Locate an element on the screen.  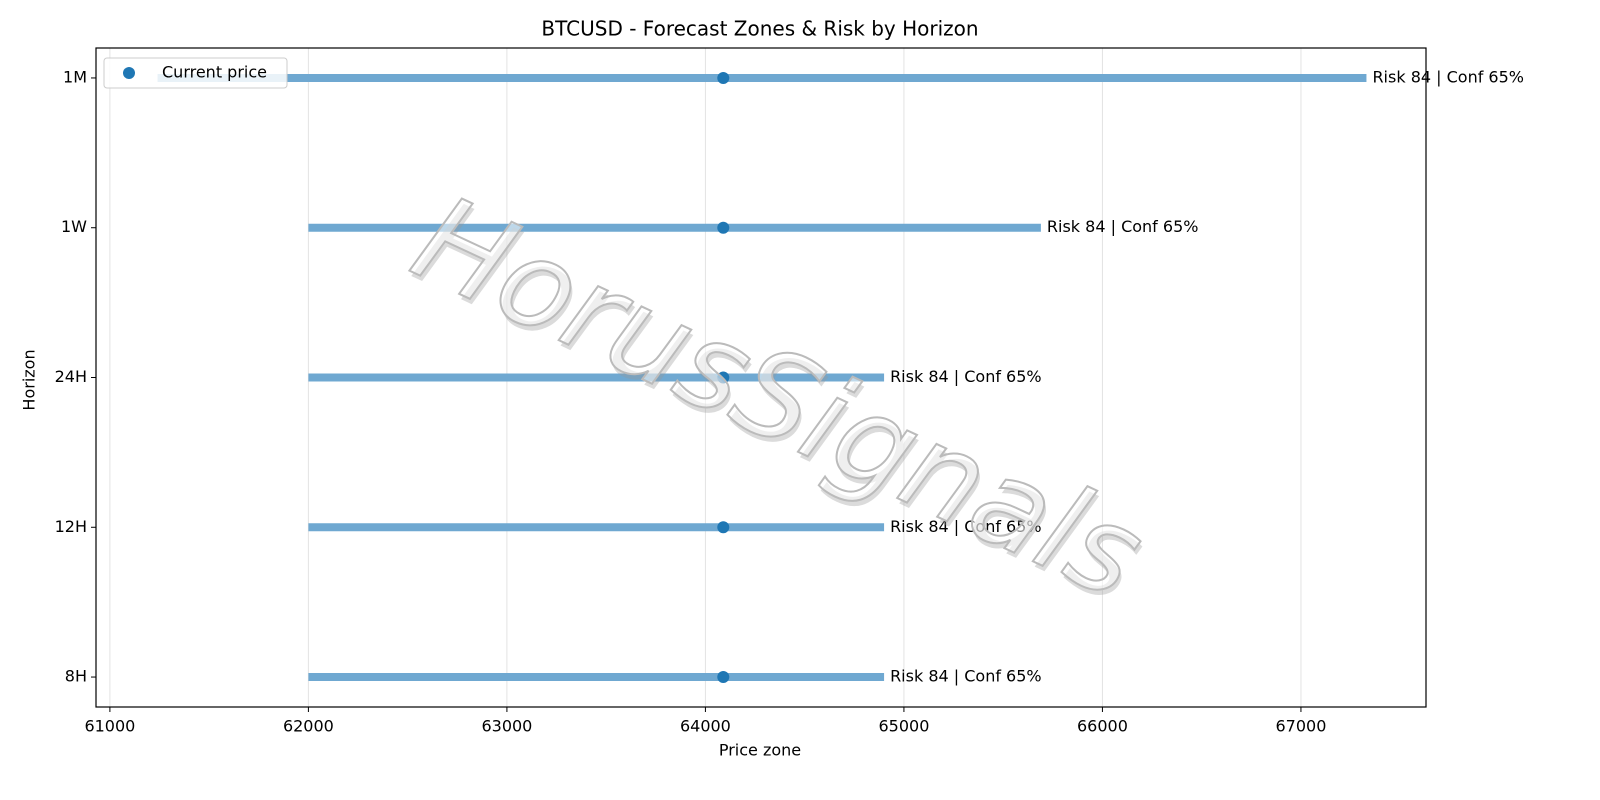
x-tick-label: 63000 is located at coordinates (506, 726).